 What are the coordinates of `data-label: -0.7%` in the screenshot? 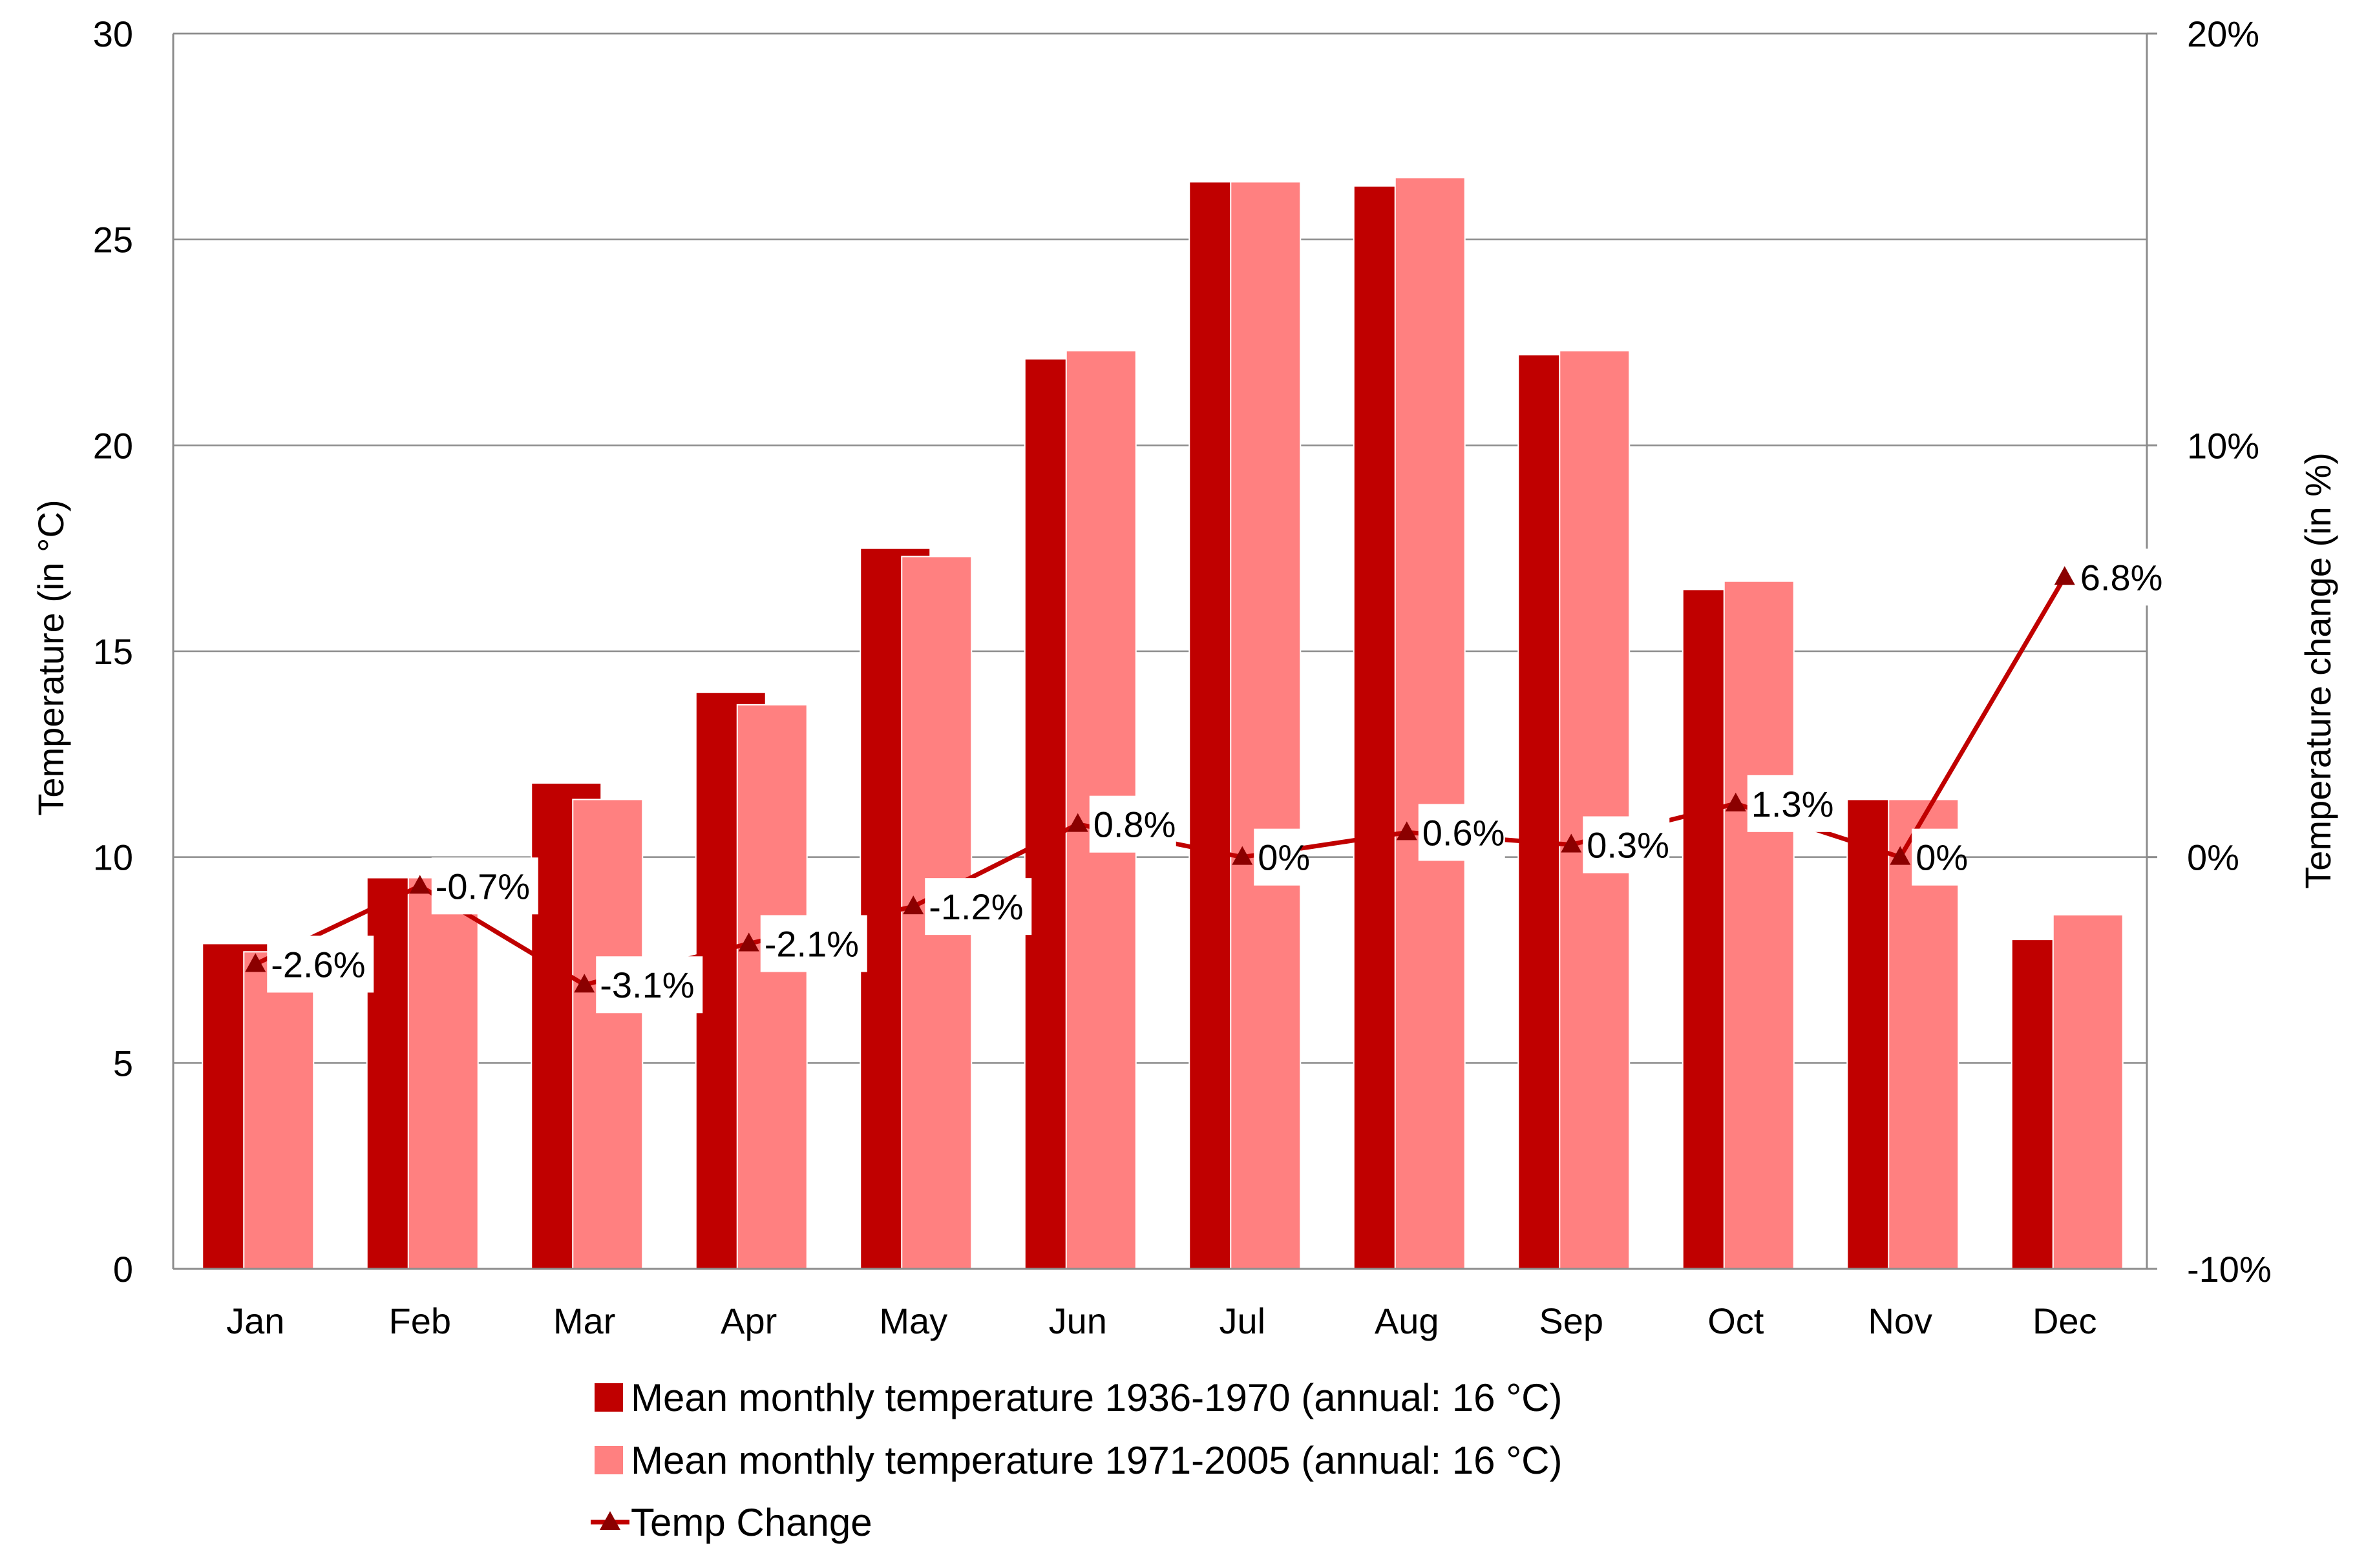 It's located at (483, 886).